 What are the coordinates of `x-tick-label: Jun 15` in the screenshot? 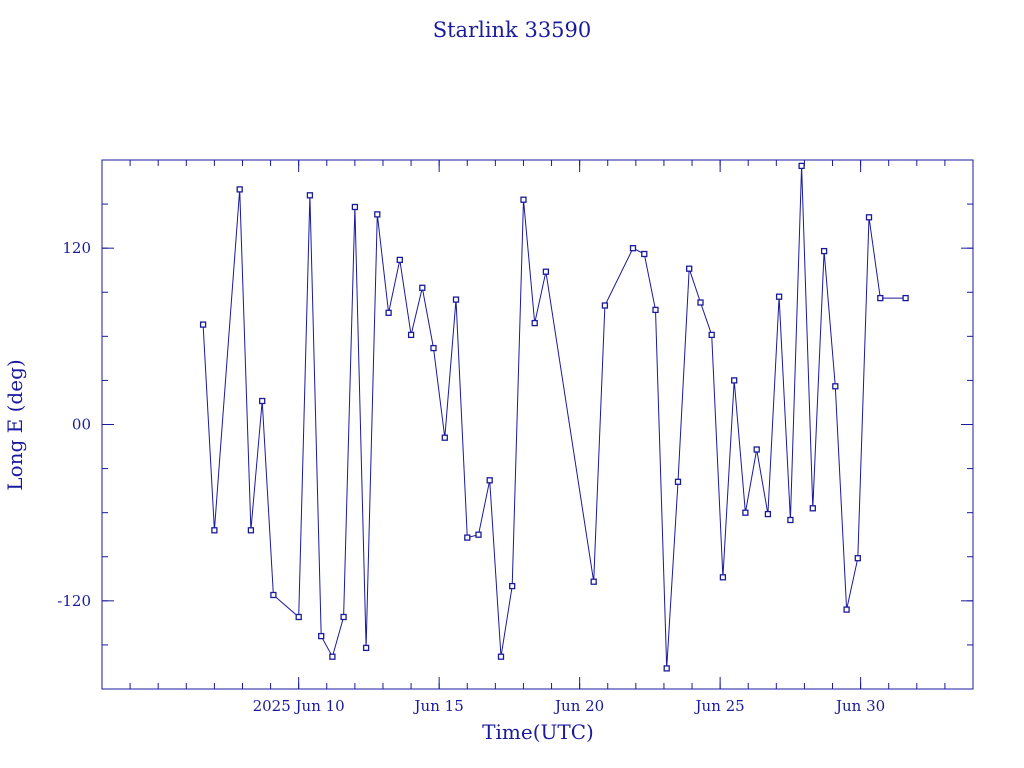 It's located at (438, 706).